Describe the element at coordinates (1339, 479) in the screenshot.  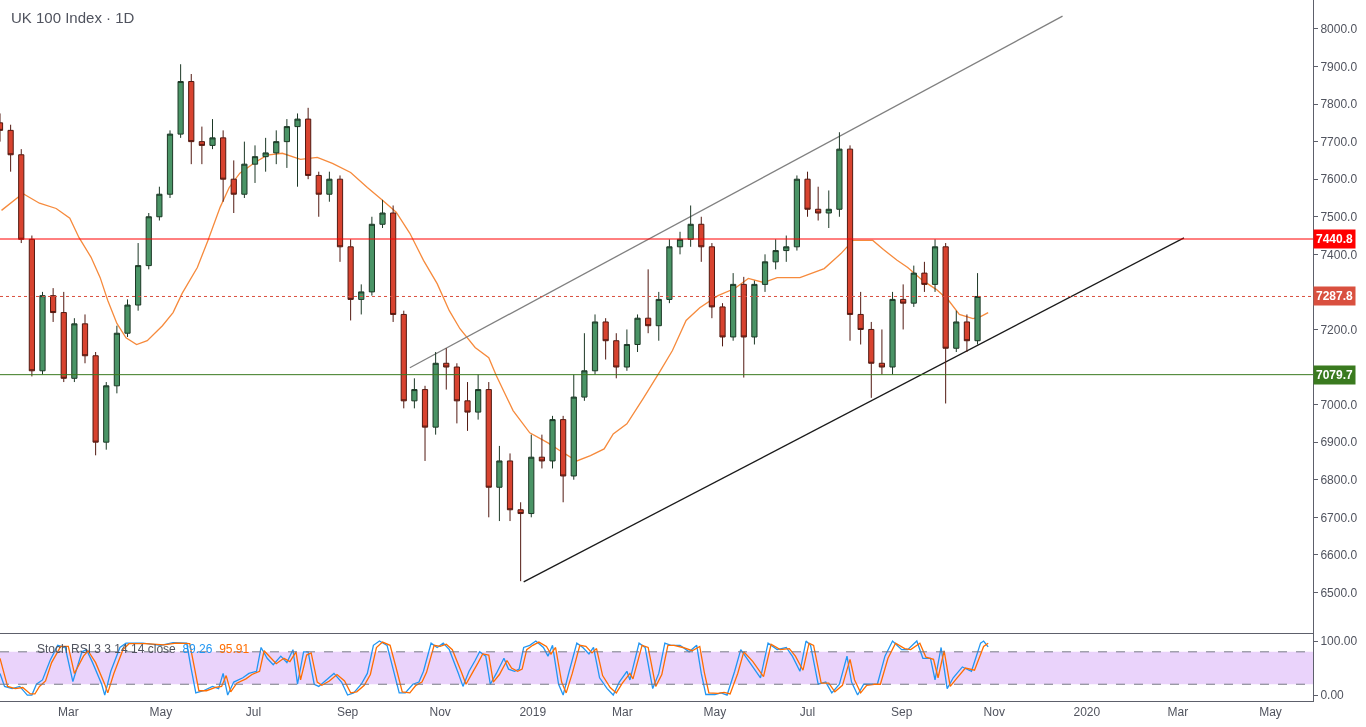
I see `y-tick-label: 6800.0` at that location.